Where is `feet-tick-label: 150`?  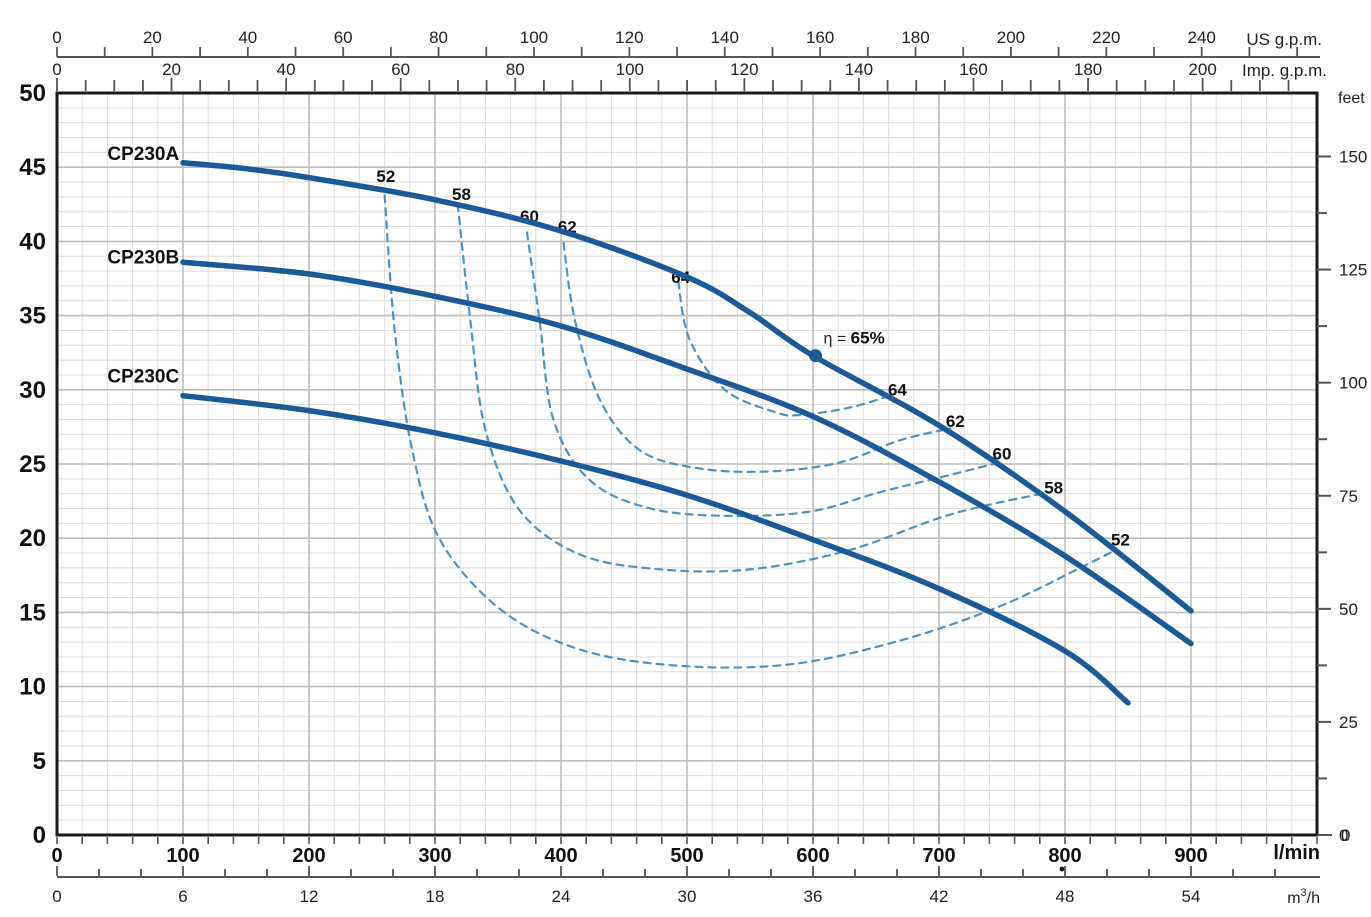 feet-tick-label: 150 is located at coordinates (1353, 157).